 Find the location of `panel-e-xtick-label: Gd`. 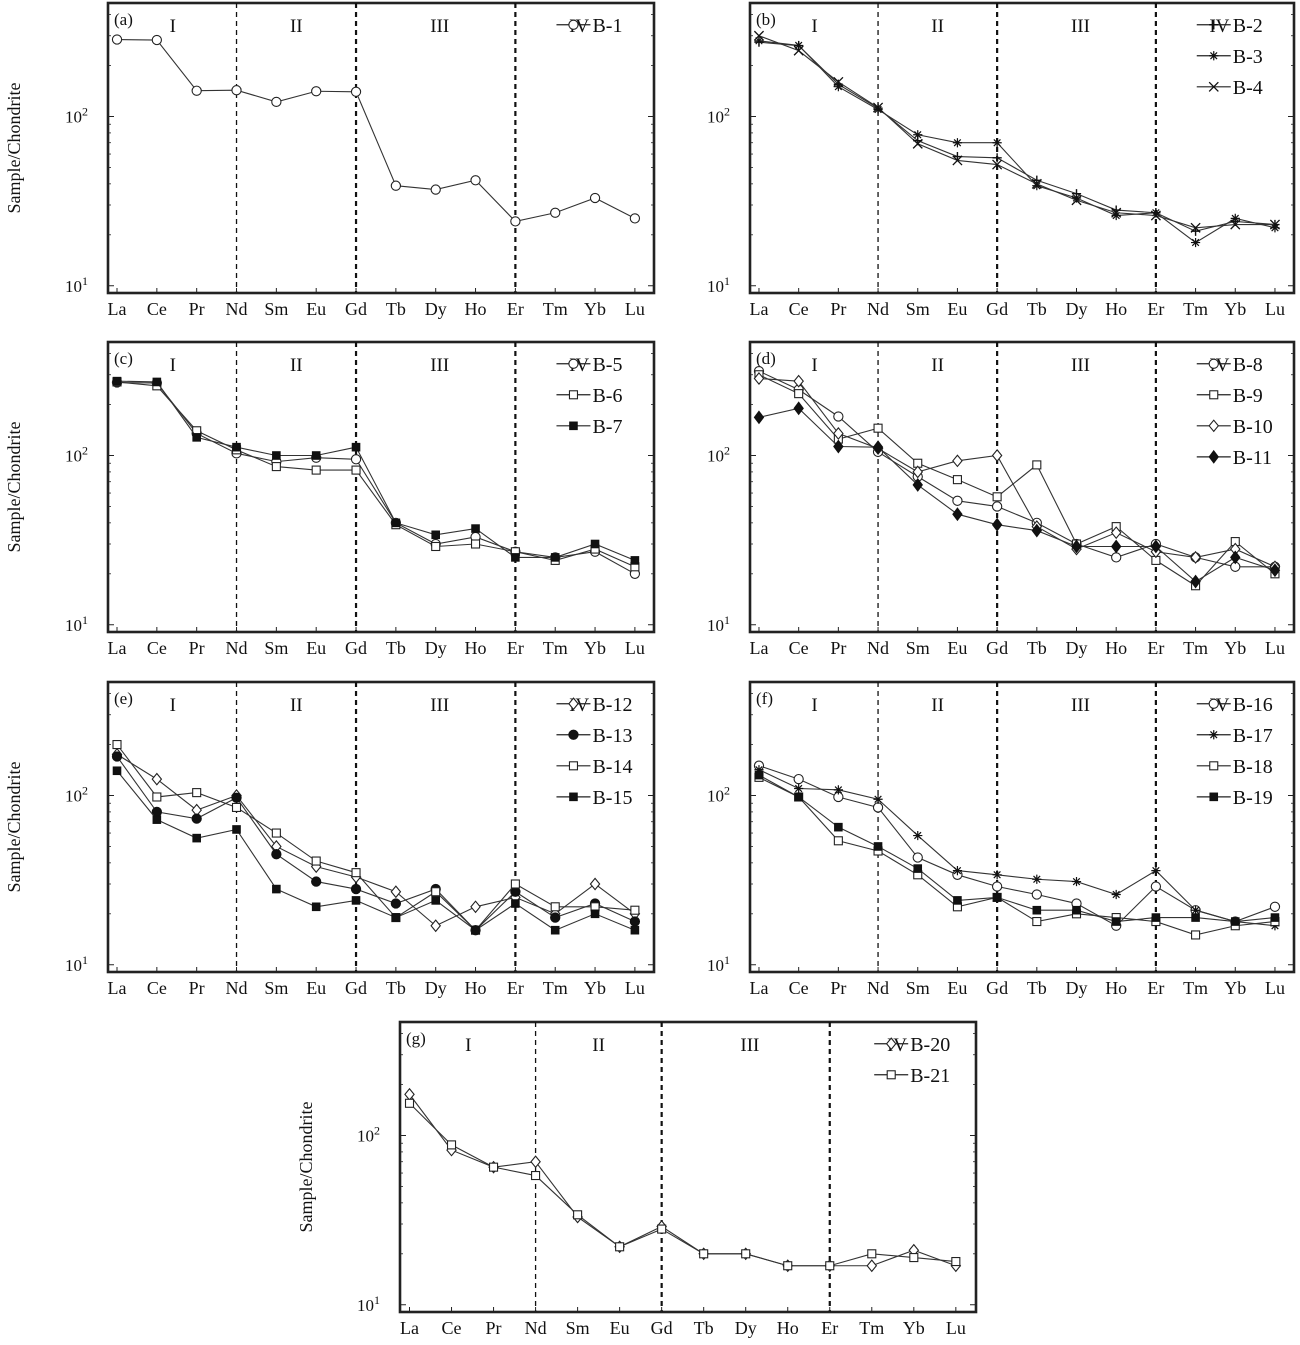

panel-e-xtick-label: Gd is located at coordinates (356, 988).